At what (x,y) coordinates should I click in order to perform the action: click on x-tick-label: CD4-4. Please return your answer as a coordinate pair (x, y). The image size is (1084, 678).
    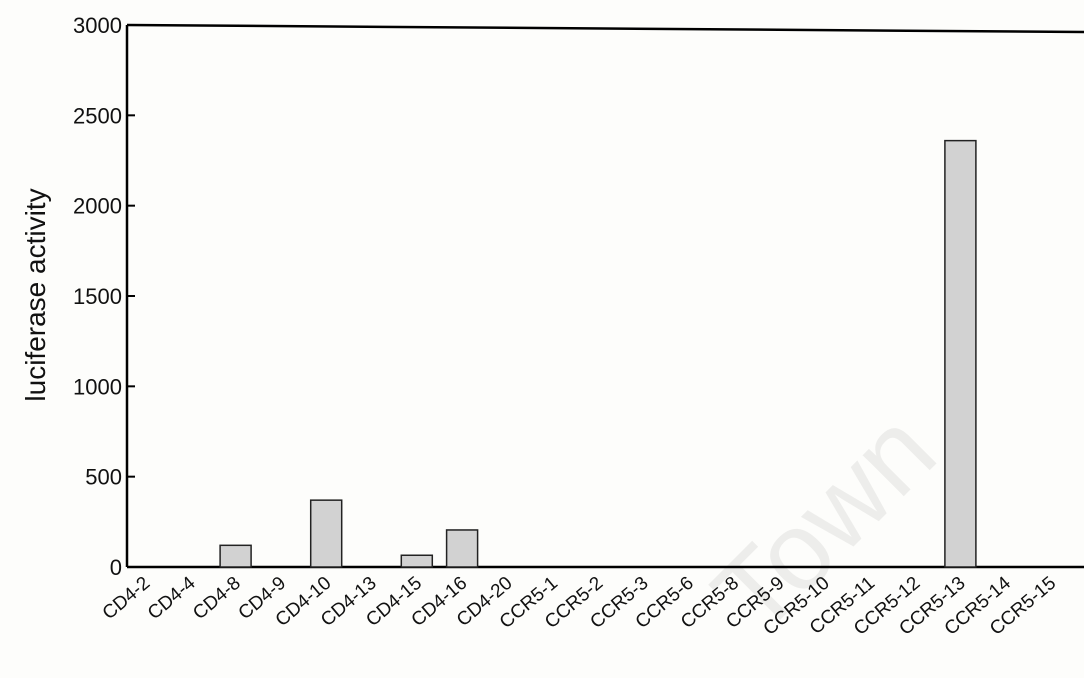
    Looking at the image, I should click on (172, 598).